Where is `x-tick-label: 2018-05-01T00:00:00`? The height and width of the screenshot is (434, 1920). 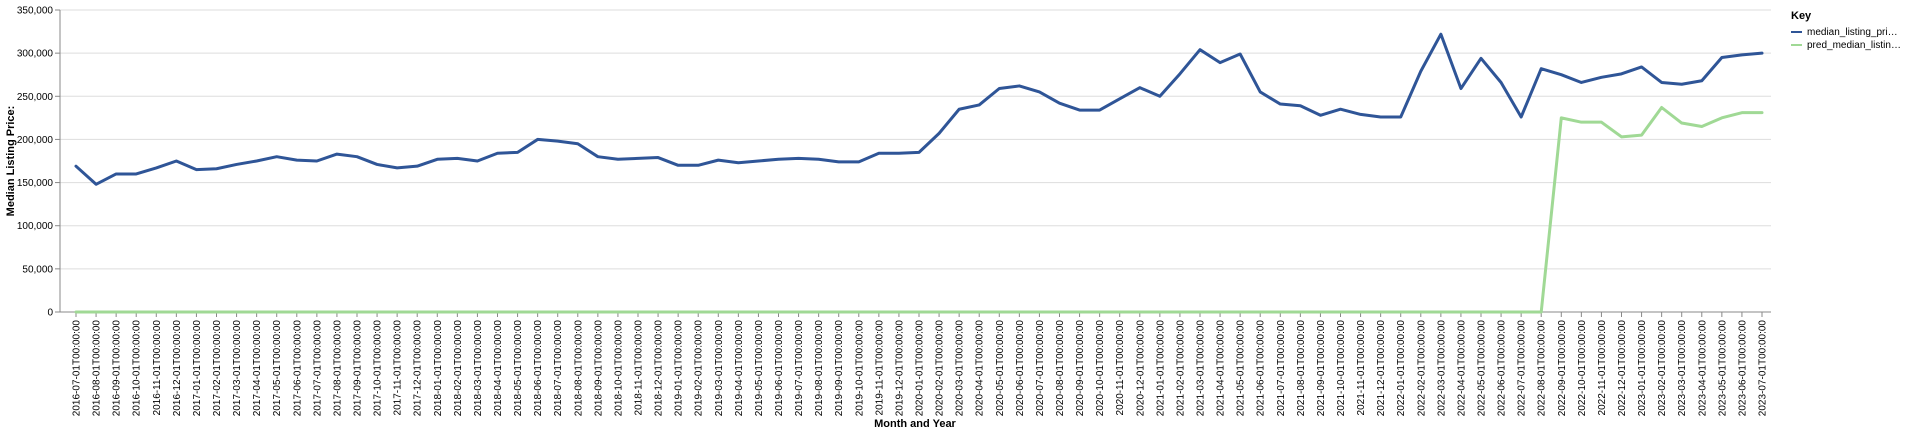
x-tick-label: 2018-05-01T00:00:00 is located at coordinates (518, 368).